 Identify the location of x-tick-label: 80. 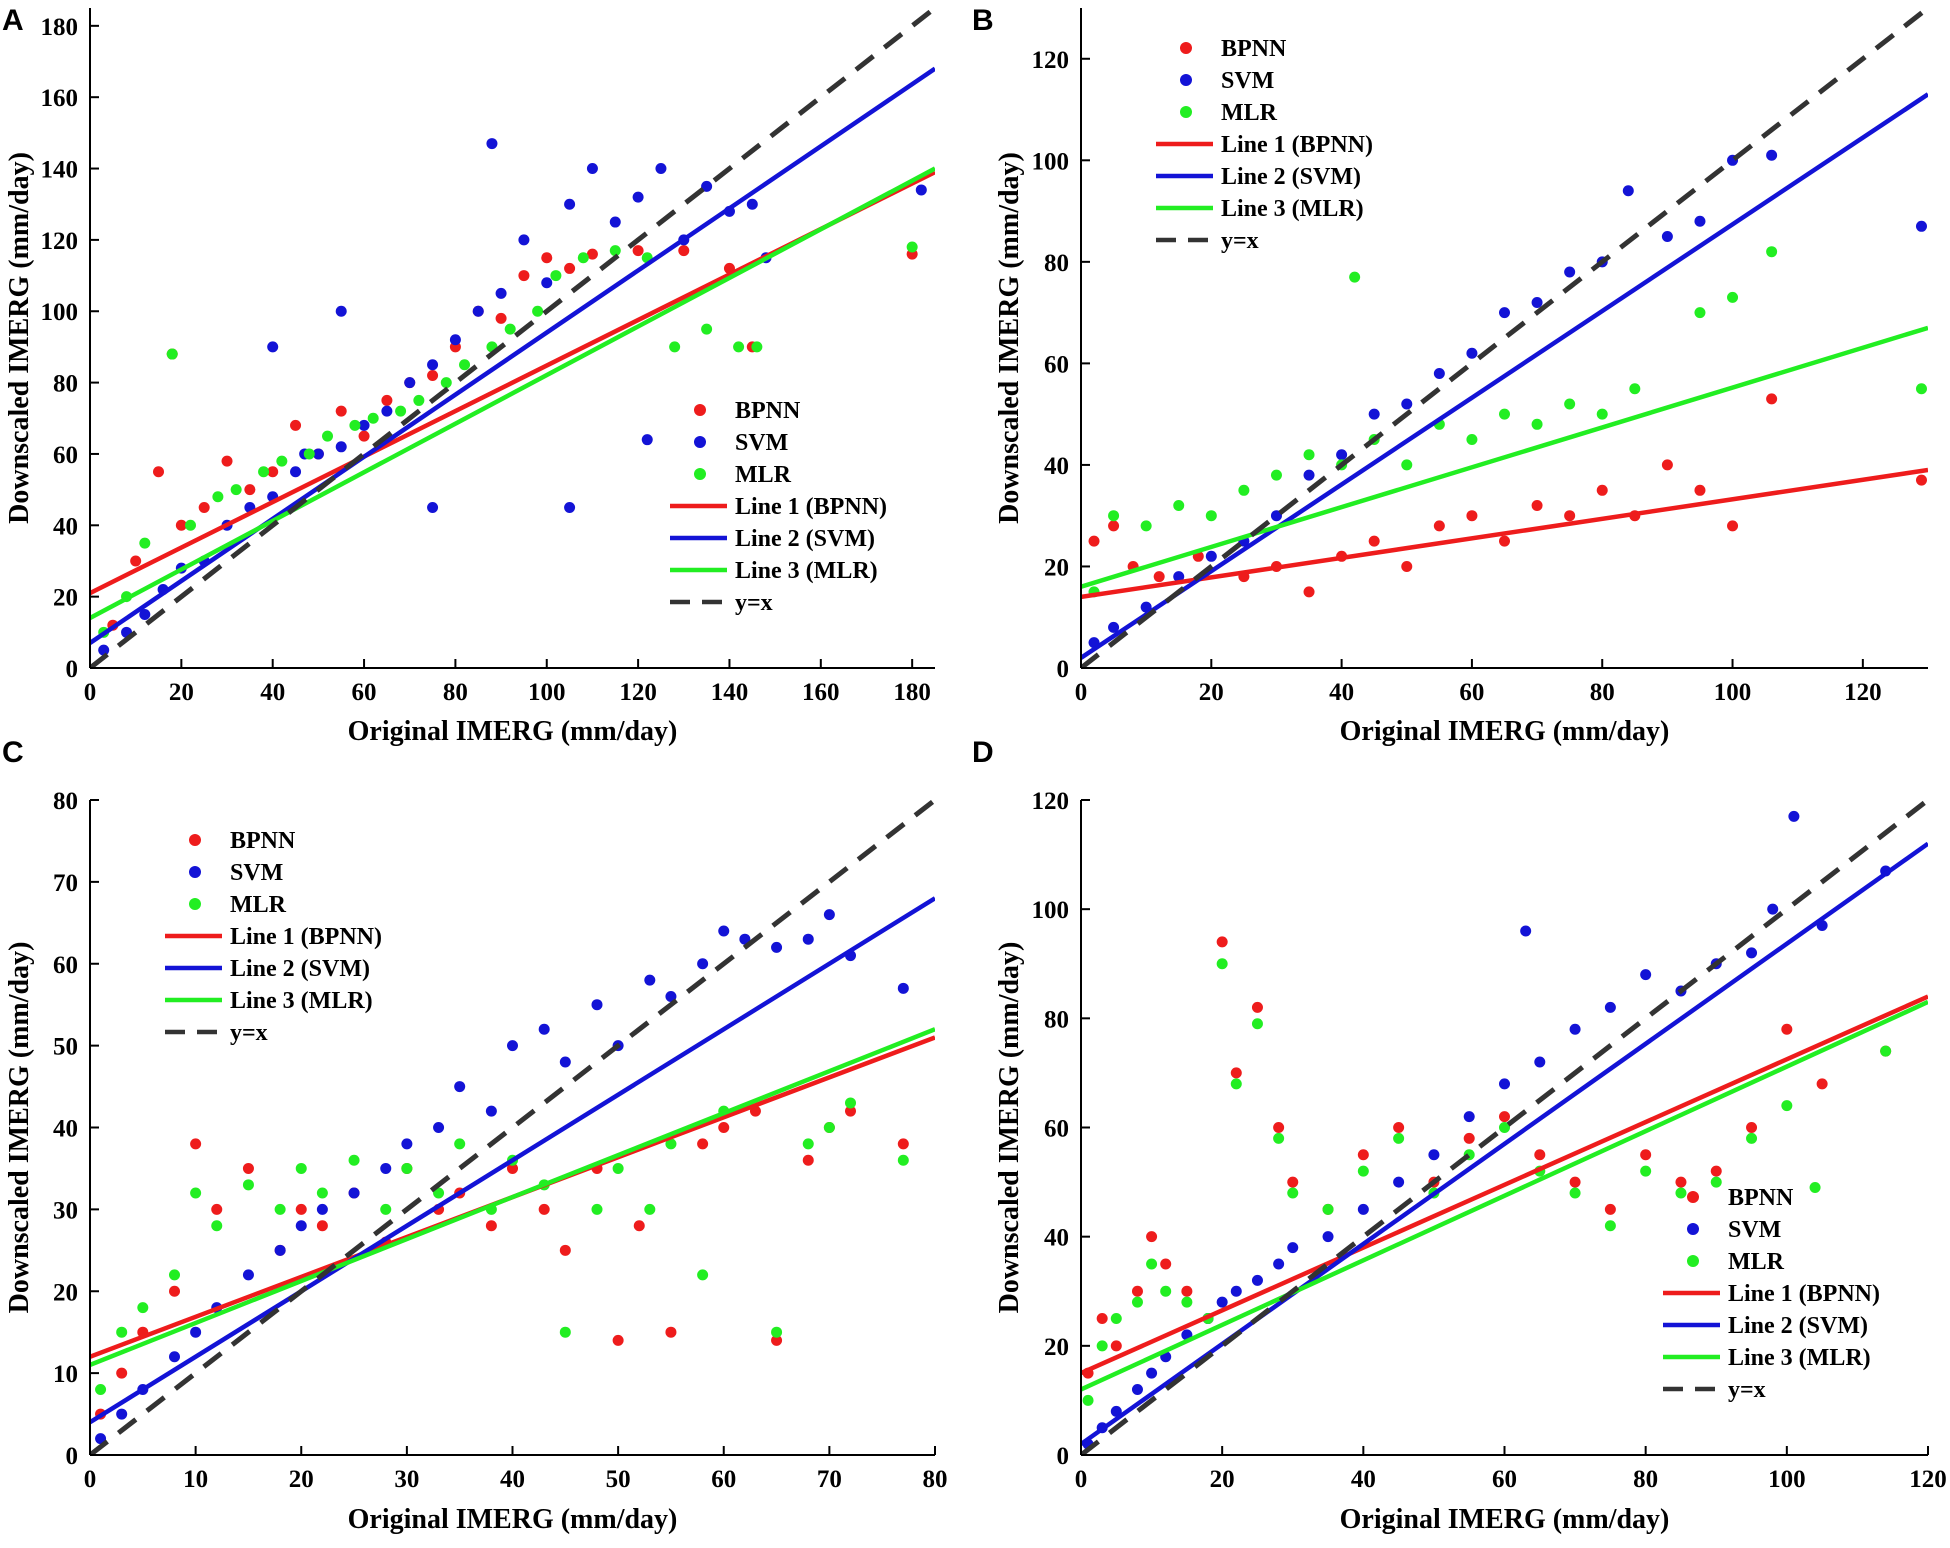
(455, 692).